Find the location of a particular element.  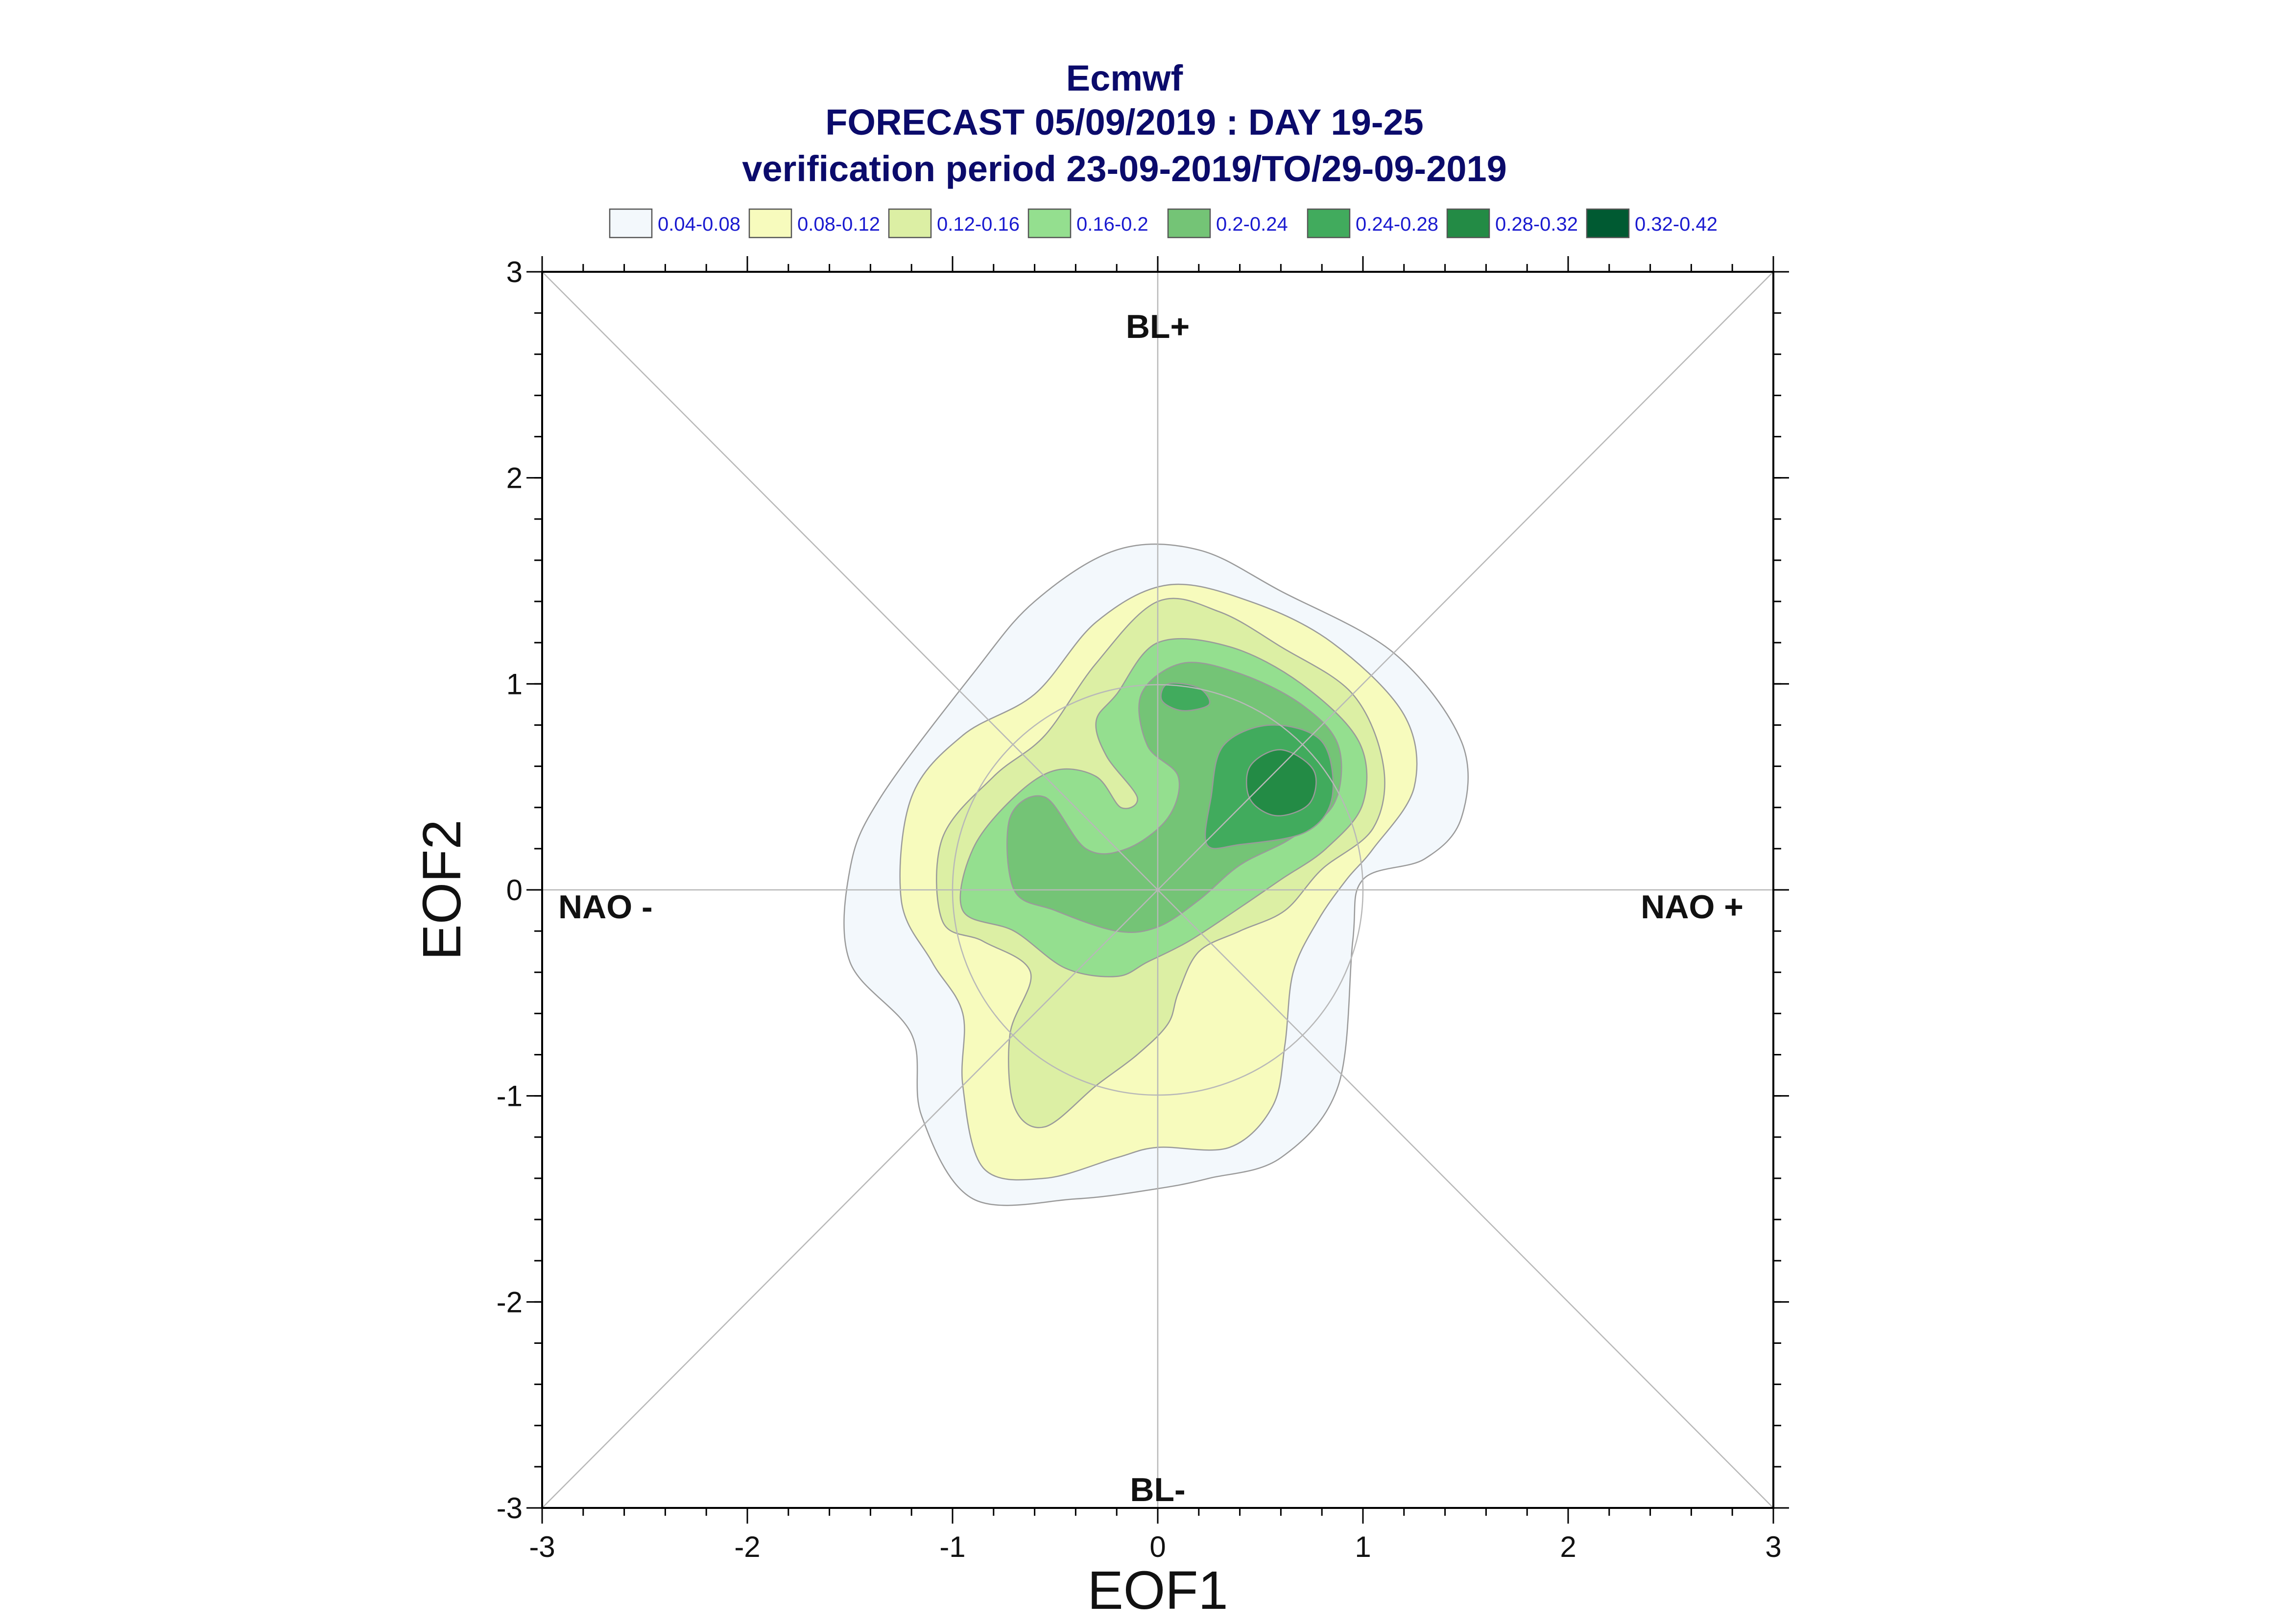

x-tick-label: 2 is located at coordinates (1568, 1547).